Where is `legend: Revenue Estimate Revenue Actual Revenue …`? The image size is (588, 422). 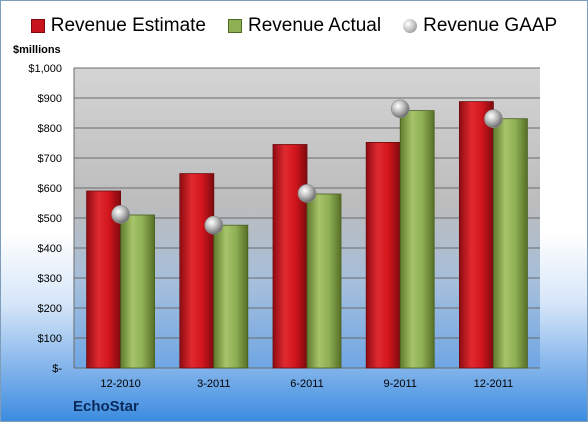
legend: Revenue Estimate Revenue Actual Revenue … is located at coordinates (294, 26).